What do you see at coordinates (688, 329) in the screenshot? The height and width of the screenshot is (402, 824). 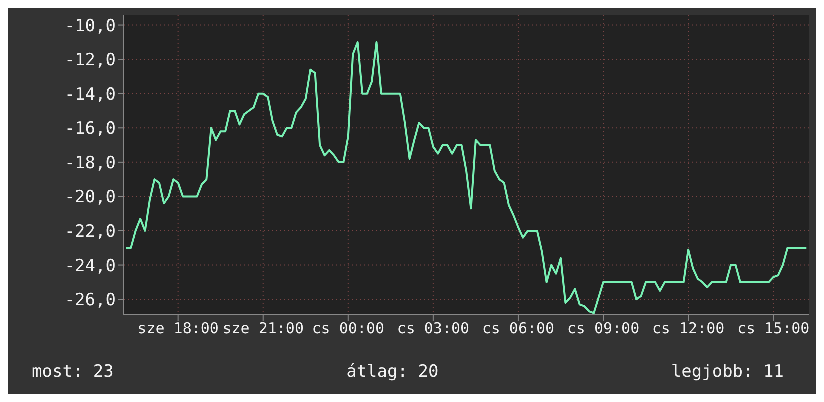 I see `x-tick-label: cs 12:00` at bounding box center [688, 329].